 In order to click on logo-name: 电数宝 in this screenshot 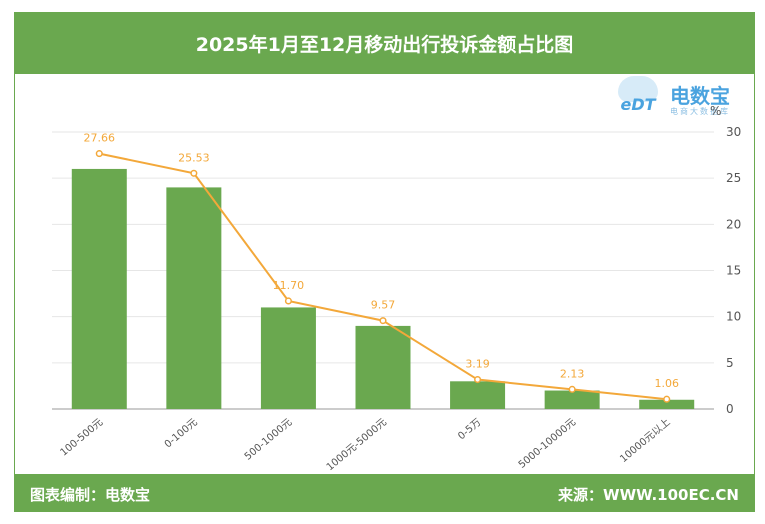, I will do `click(700, 96)`.